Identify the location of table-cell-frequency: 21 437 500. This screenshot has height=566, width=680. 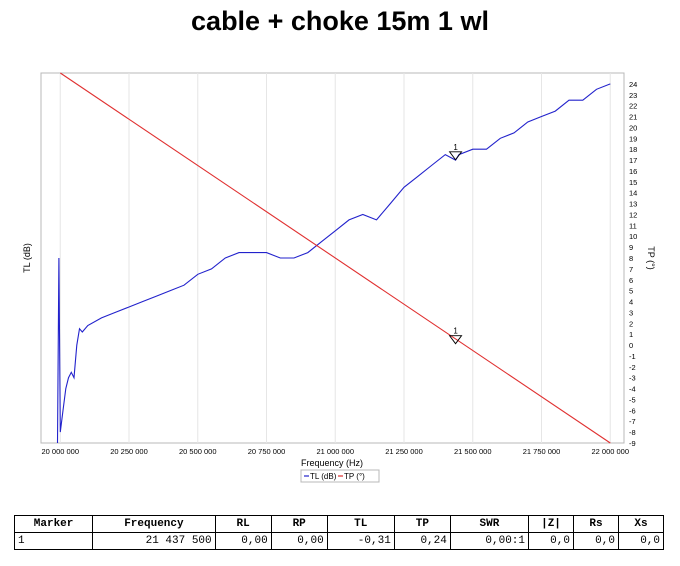
(154, 541).